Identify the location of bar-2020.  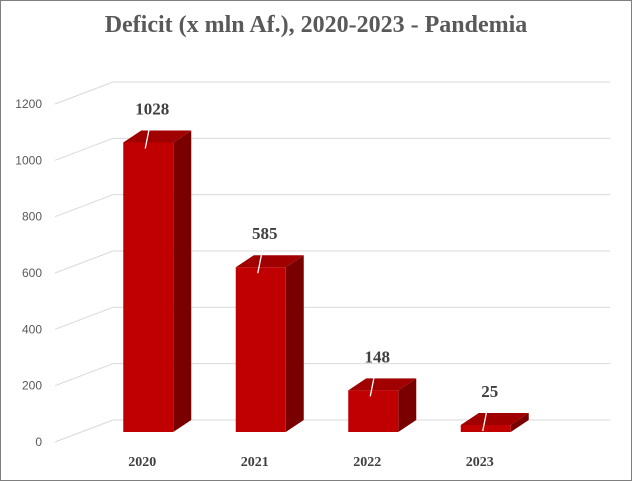
(157, 281).